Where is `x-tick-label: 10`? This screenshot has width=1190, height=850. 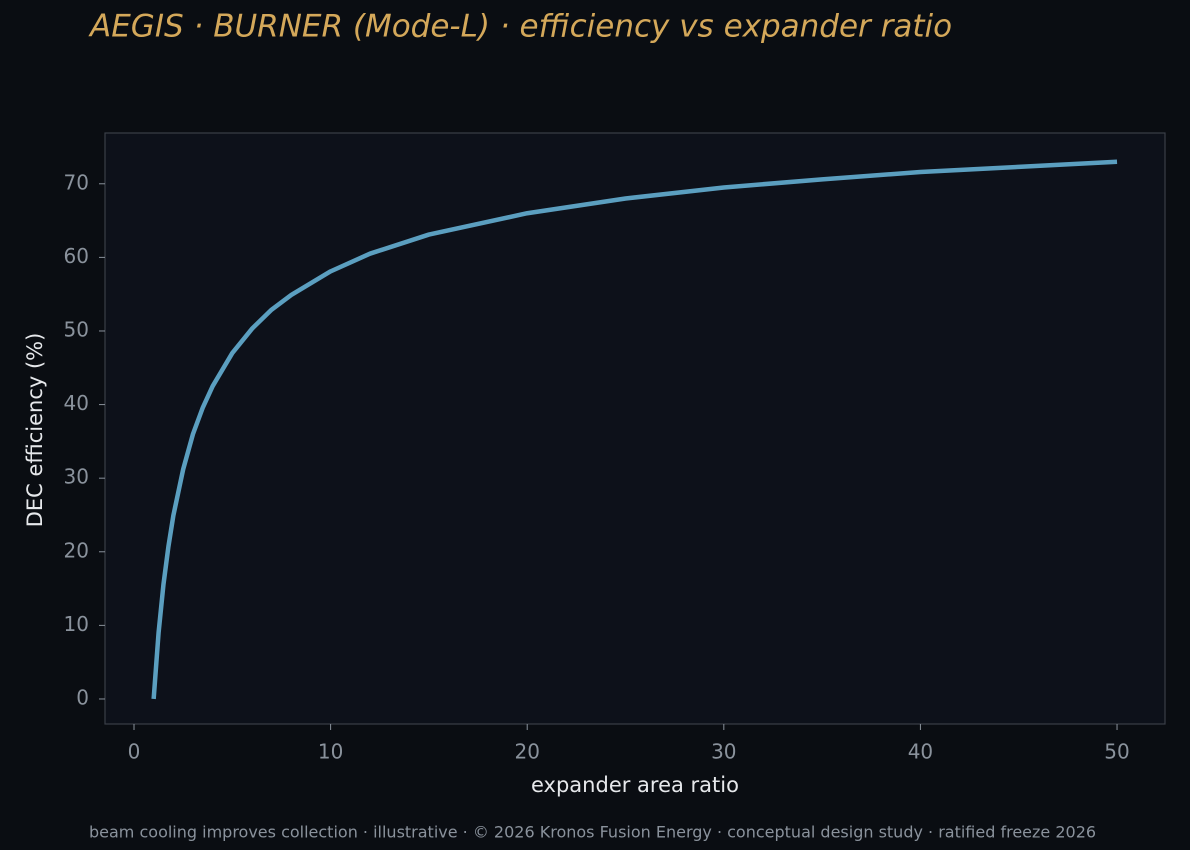 x-tick-label: 10 is located at coordinates (330, 752).